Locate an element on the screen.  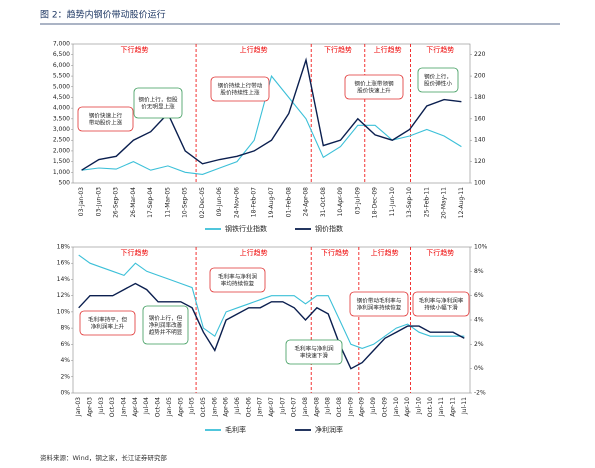
y-tick-label: 500 is located at coordinates (65, 183).